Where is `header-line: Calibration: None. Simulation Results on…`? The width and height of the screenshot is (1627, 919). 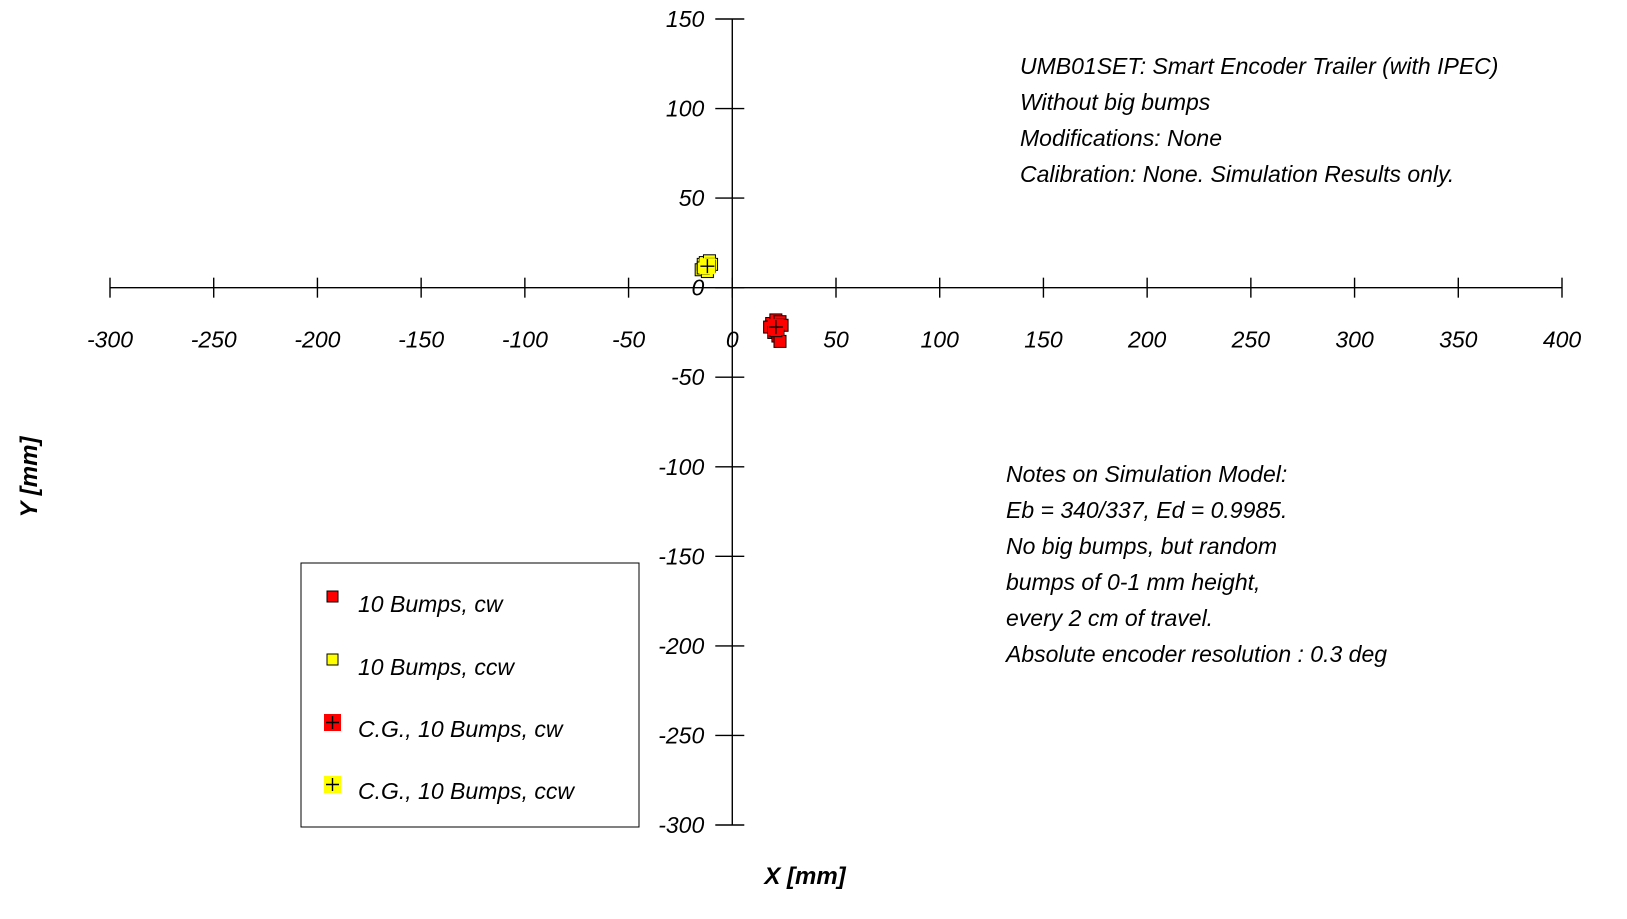 header-line: Calibration: None. Simulation Results on… is located at coordinates (1237, 174).